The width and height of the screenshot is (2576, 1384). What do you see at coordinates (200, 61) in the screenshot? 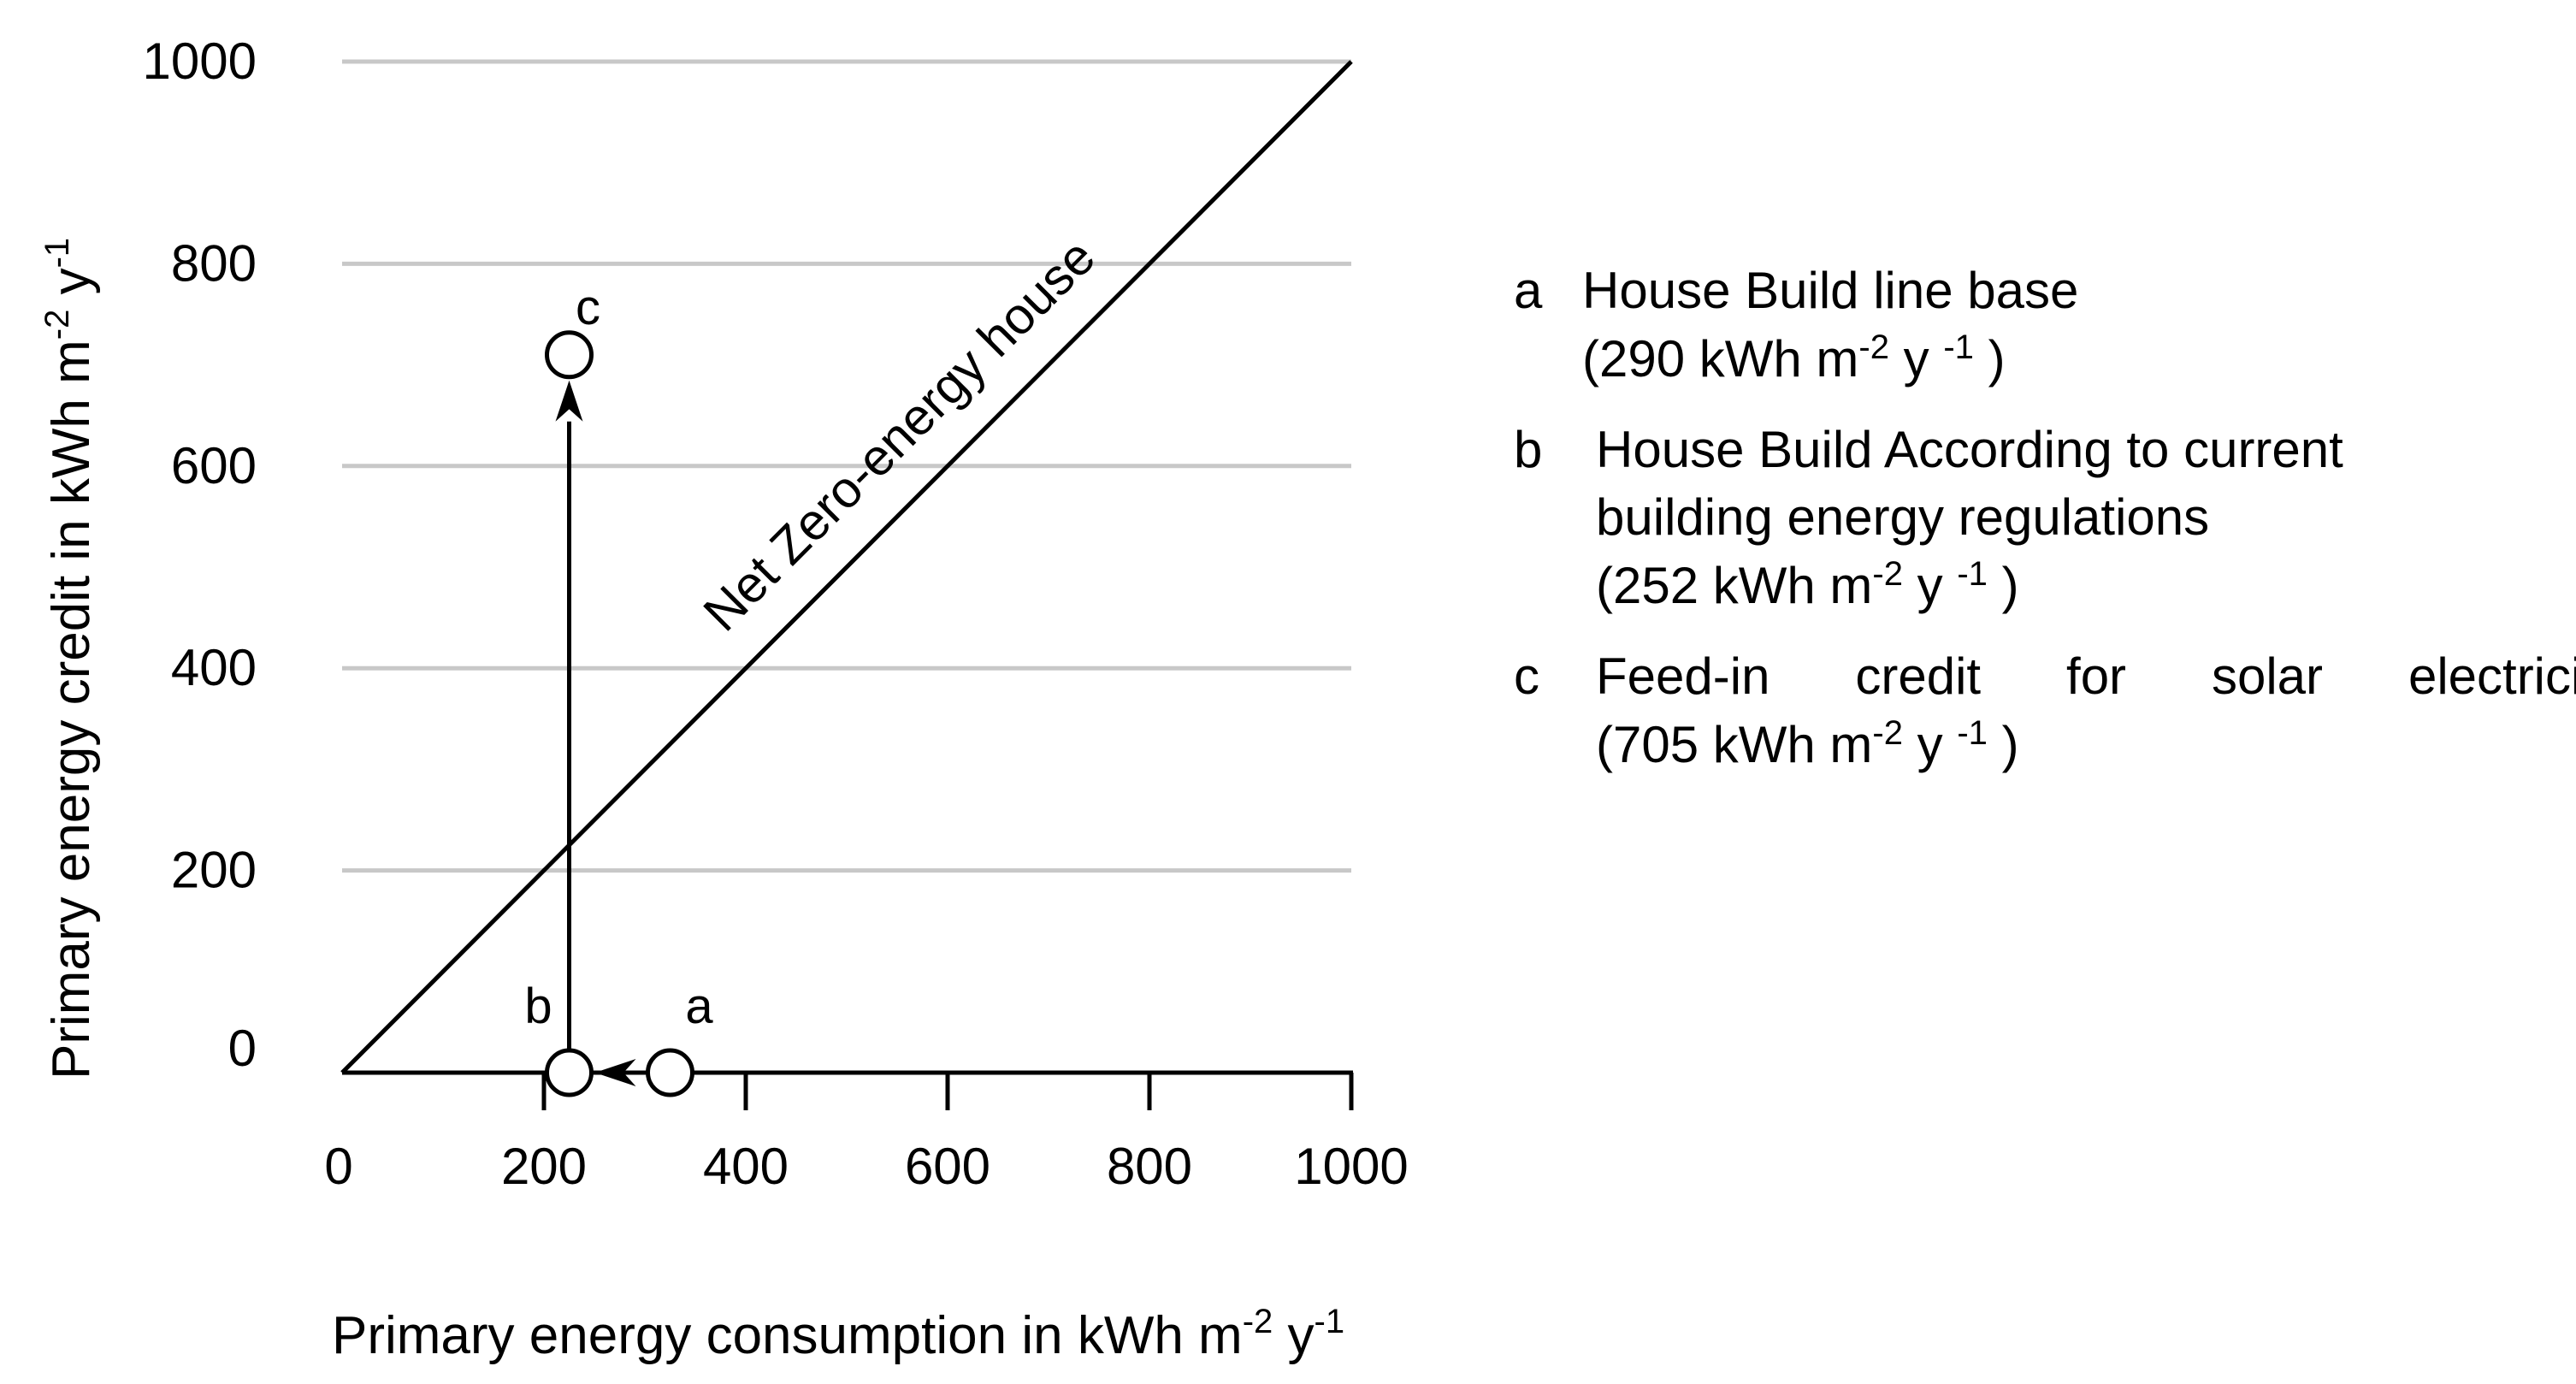
I see `y-tick-label-1000: 1000` at bounding box center [200, 61].